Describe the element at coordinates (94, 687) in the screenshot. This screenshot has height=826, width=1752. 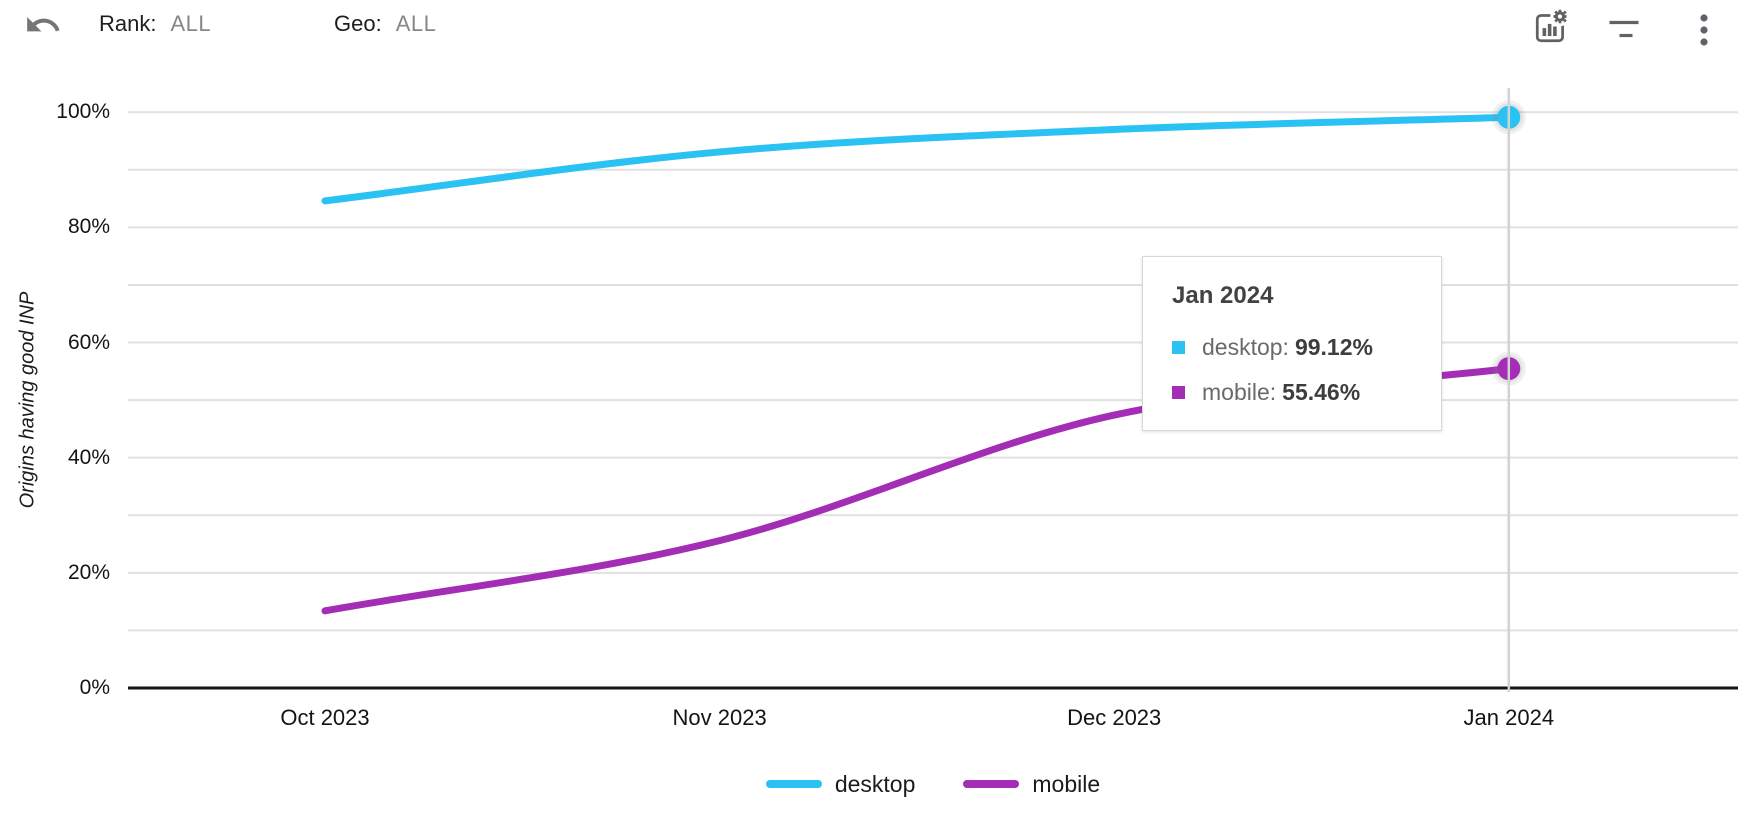
I see `y-tick-label: 0%` at that location.